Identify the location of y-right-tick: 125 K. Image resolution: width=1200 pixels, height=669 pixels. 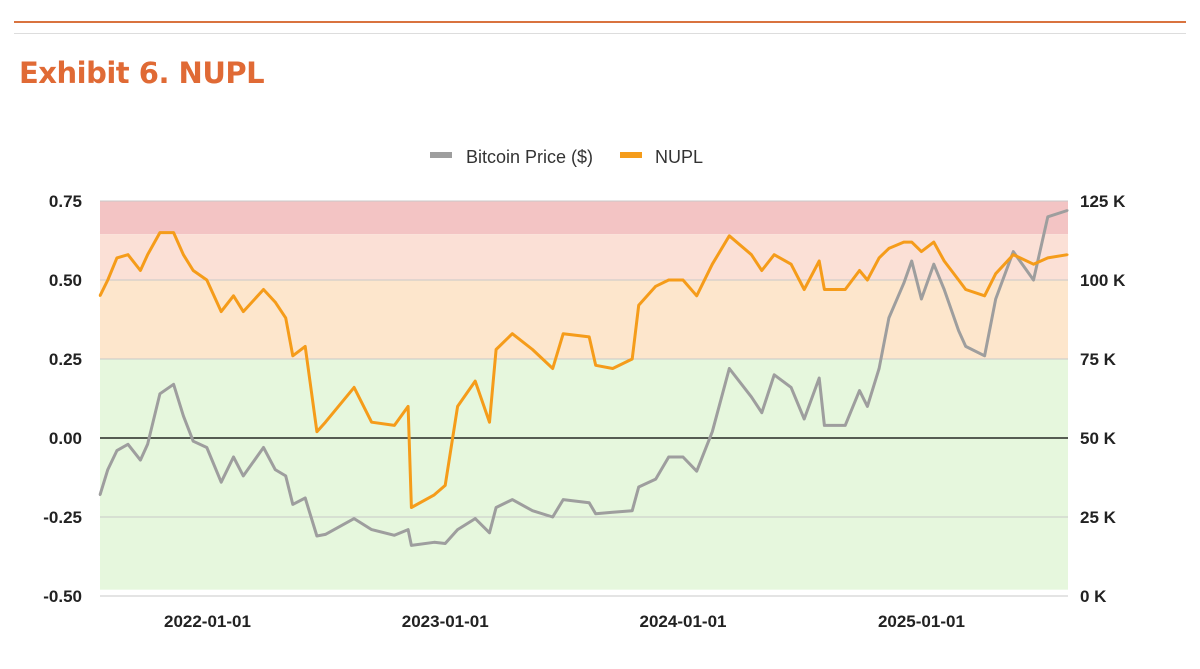
(1103, 201).